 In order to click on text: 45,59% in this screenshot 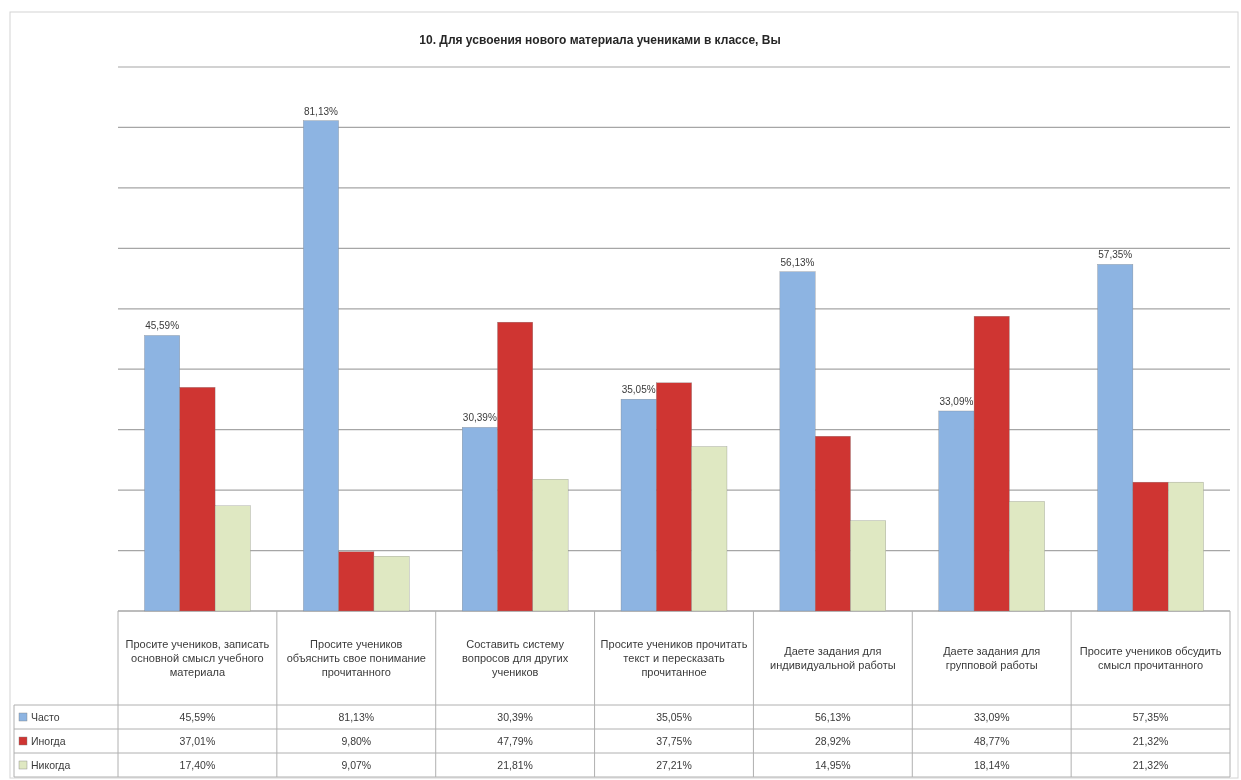, I will do `click(162, 326)`.